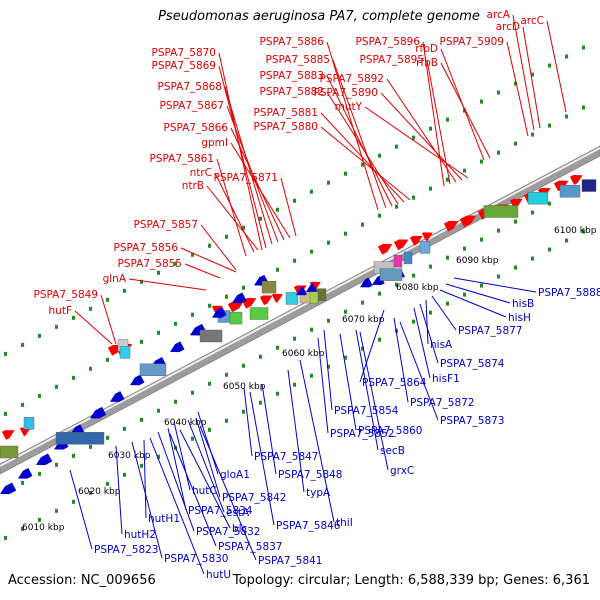 The width and height of the screenshot is (600, 600). I want to click on label-pspa7-5880: PSPA7_5880, so click(286, 127).